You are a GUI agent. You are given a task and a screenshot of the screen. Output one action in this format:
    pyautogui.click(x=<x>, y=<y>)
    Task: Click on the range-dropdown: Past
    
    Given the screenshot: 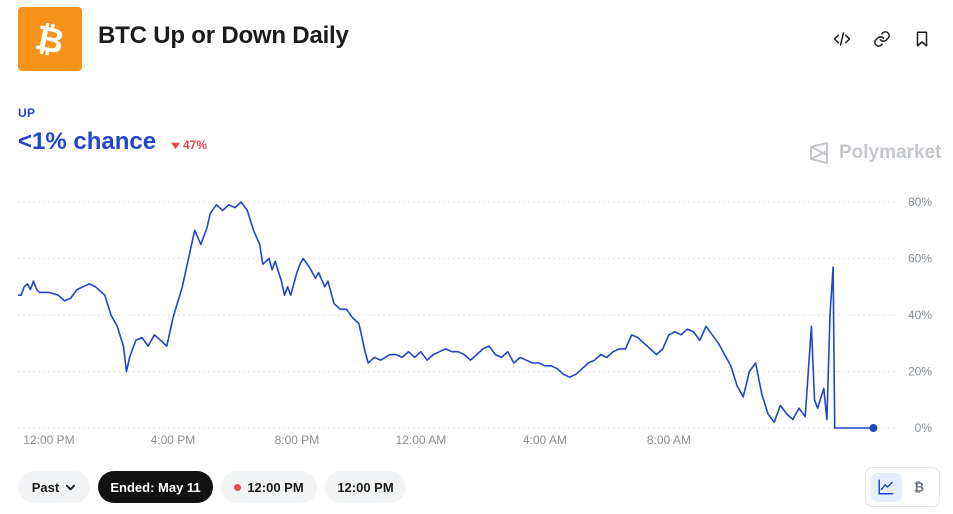 What is the action you would take?
    pyautogui.click(x=54, y=487)
    